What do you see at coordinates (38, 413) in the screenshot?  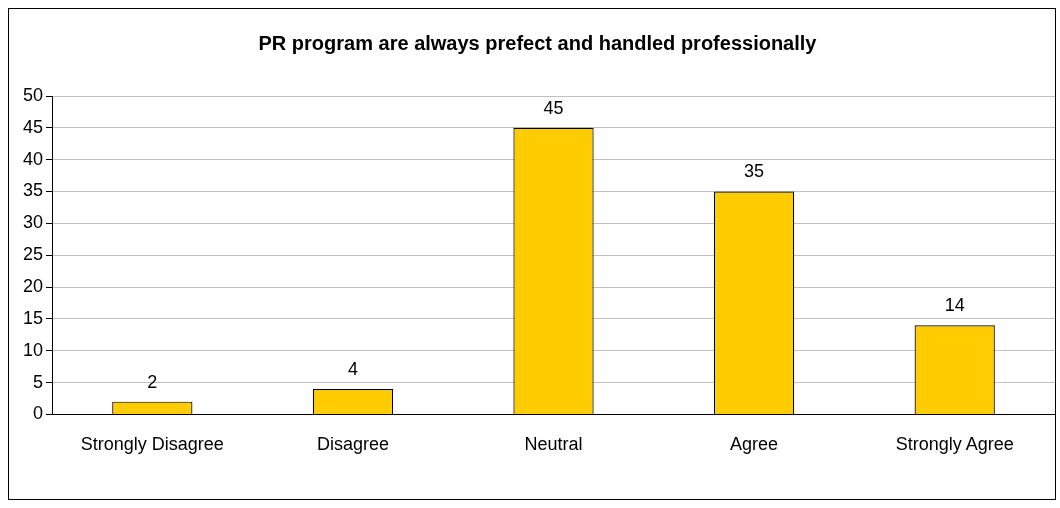 I see `y-tick-label: 0` at bounding box center [38, 413].